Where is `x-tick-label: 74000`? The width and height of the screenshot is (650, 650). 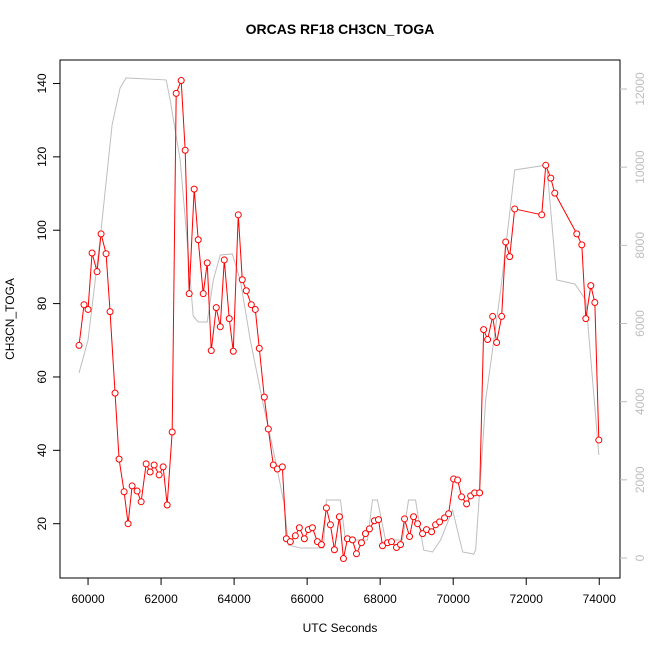 x-tick-label: 74000 is located at coordinates (600, 599).